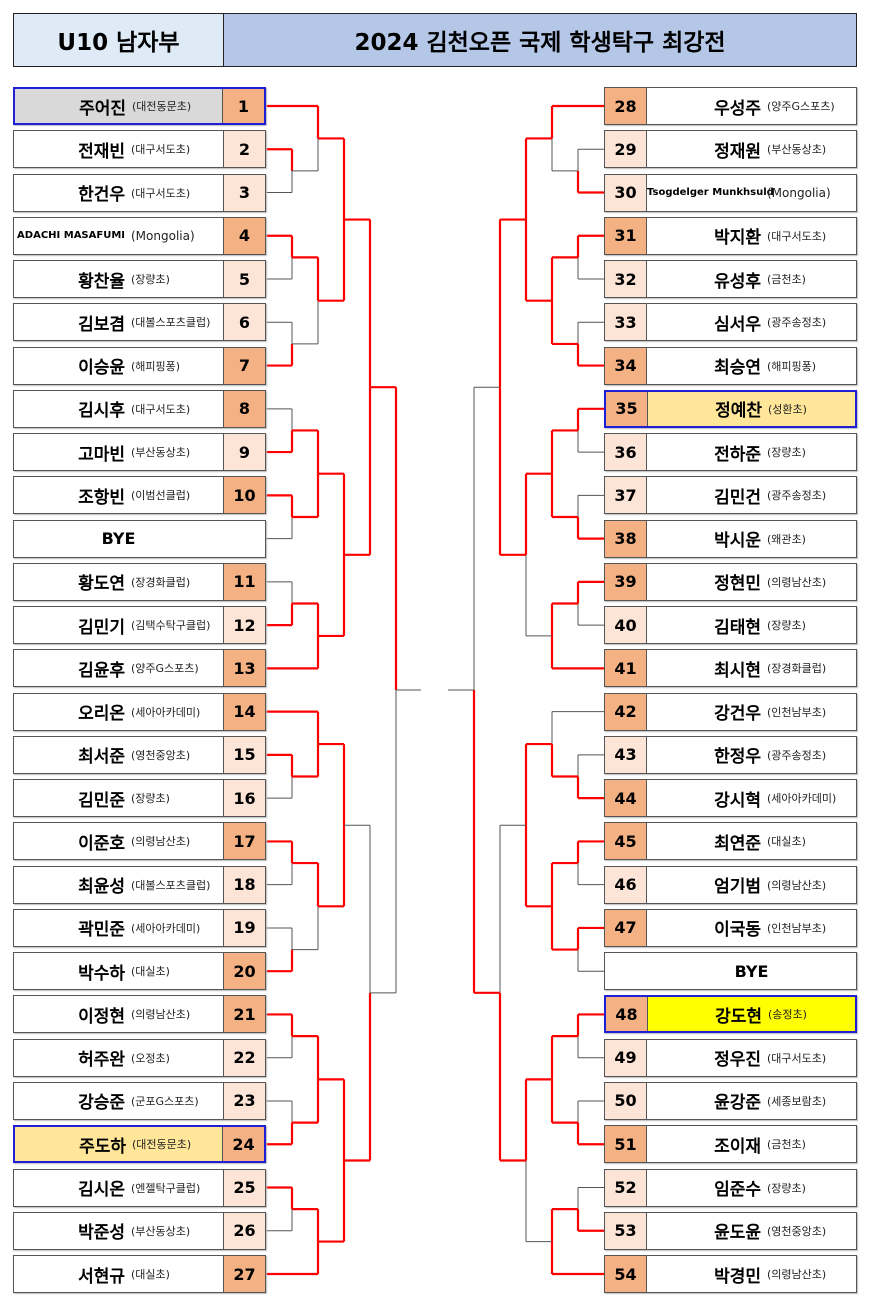  I want to click on player-entry: 유성후 (금천초) 32, so click(730, 279).